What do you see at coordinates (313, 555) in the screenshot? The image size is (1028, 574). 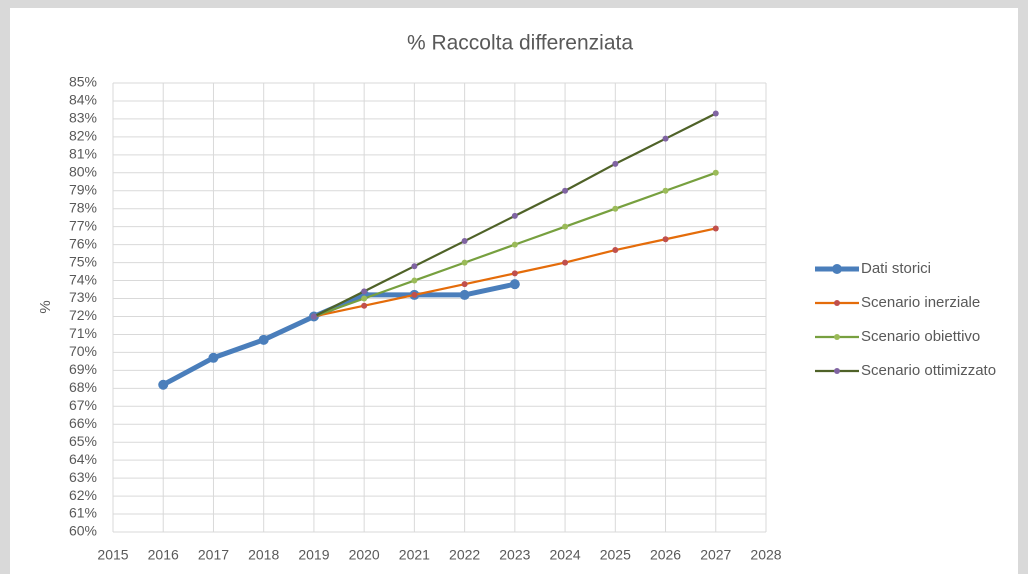 I see `x-tick-label: 2019` at bounding box center [313, 555].